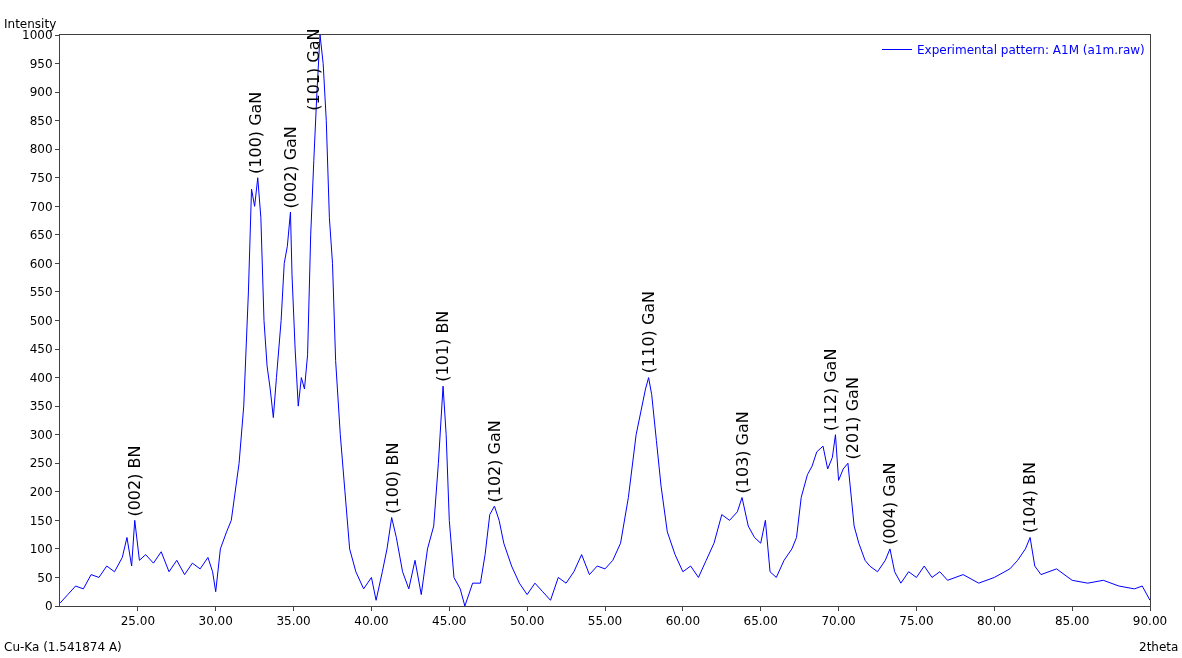 The image size is (1182, 658). I want to click on x-tick-label: 60.00, so click(683, 621).